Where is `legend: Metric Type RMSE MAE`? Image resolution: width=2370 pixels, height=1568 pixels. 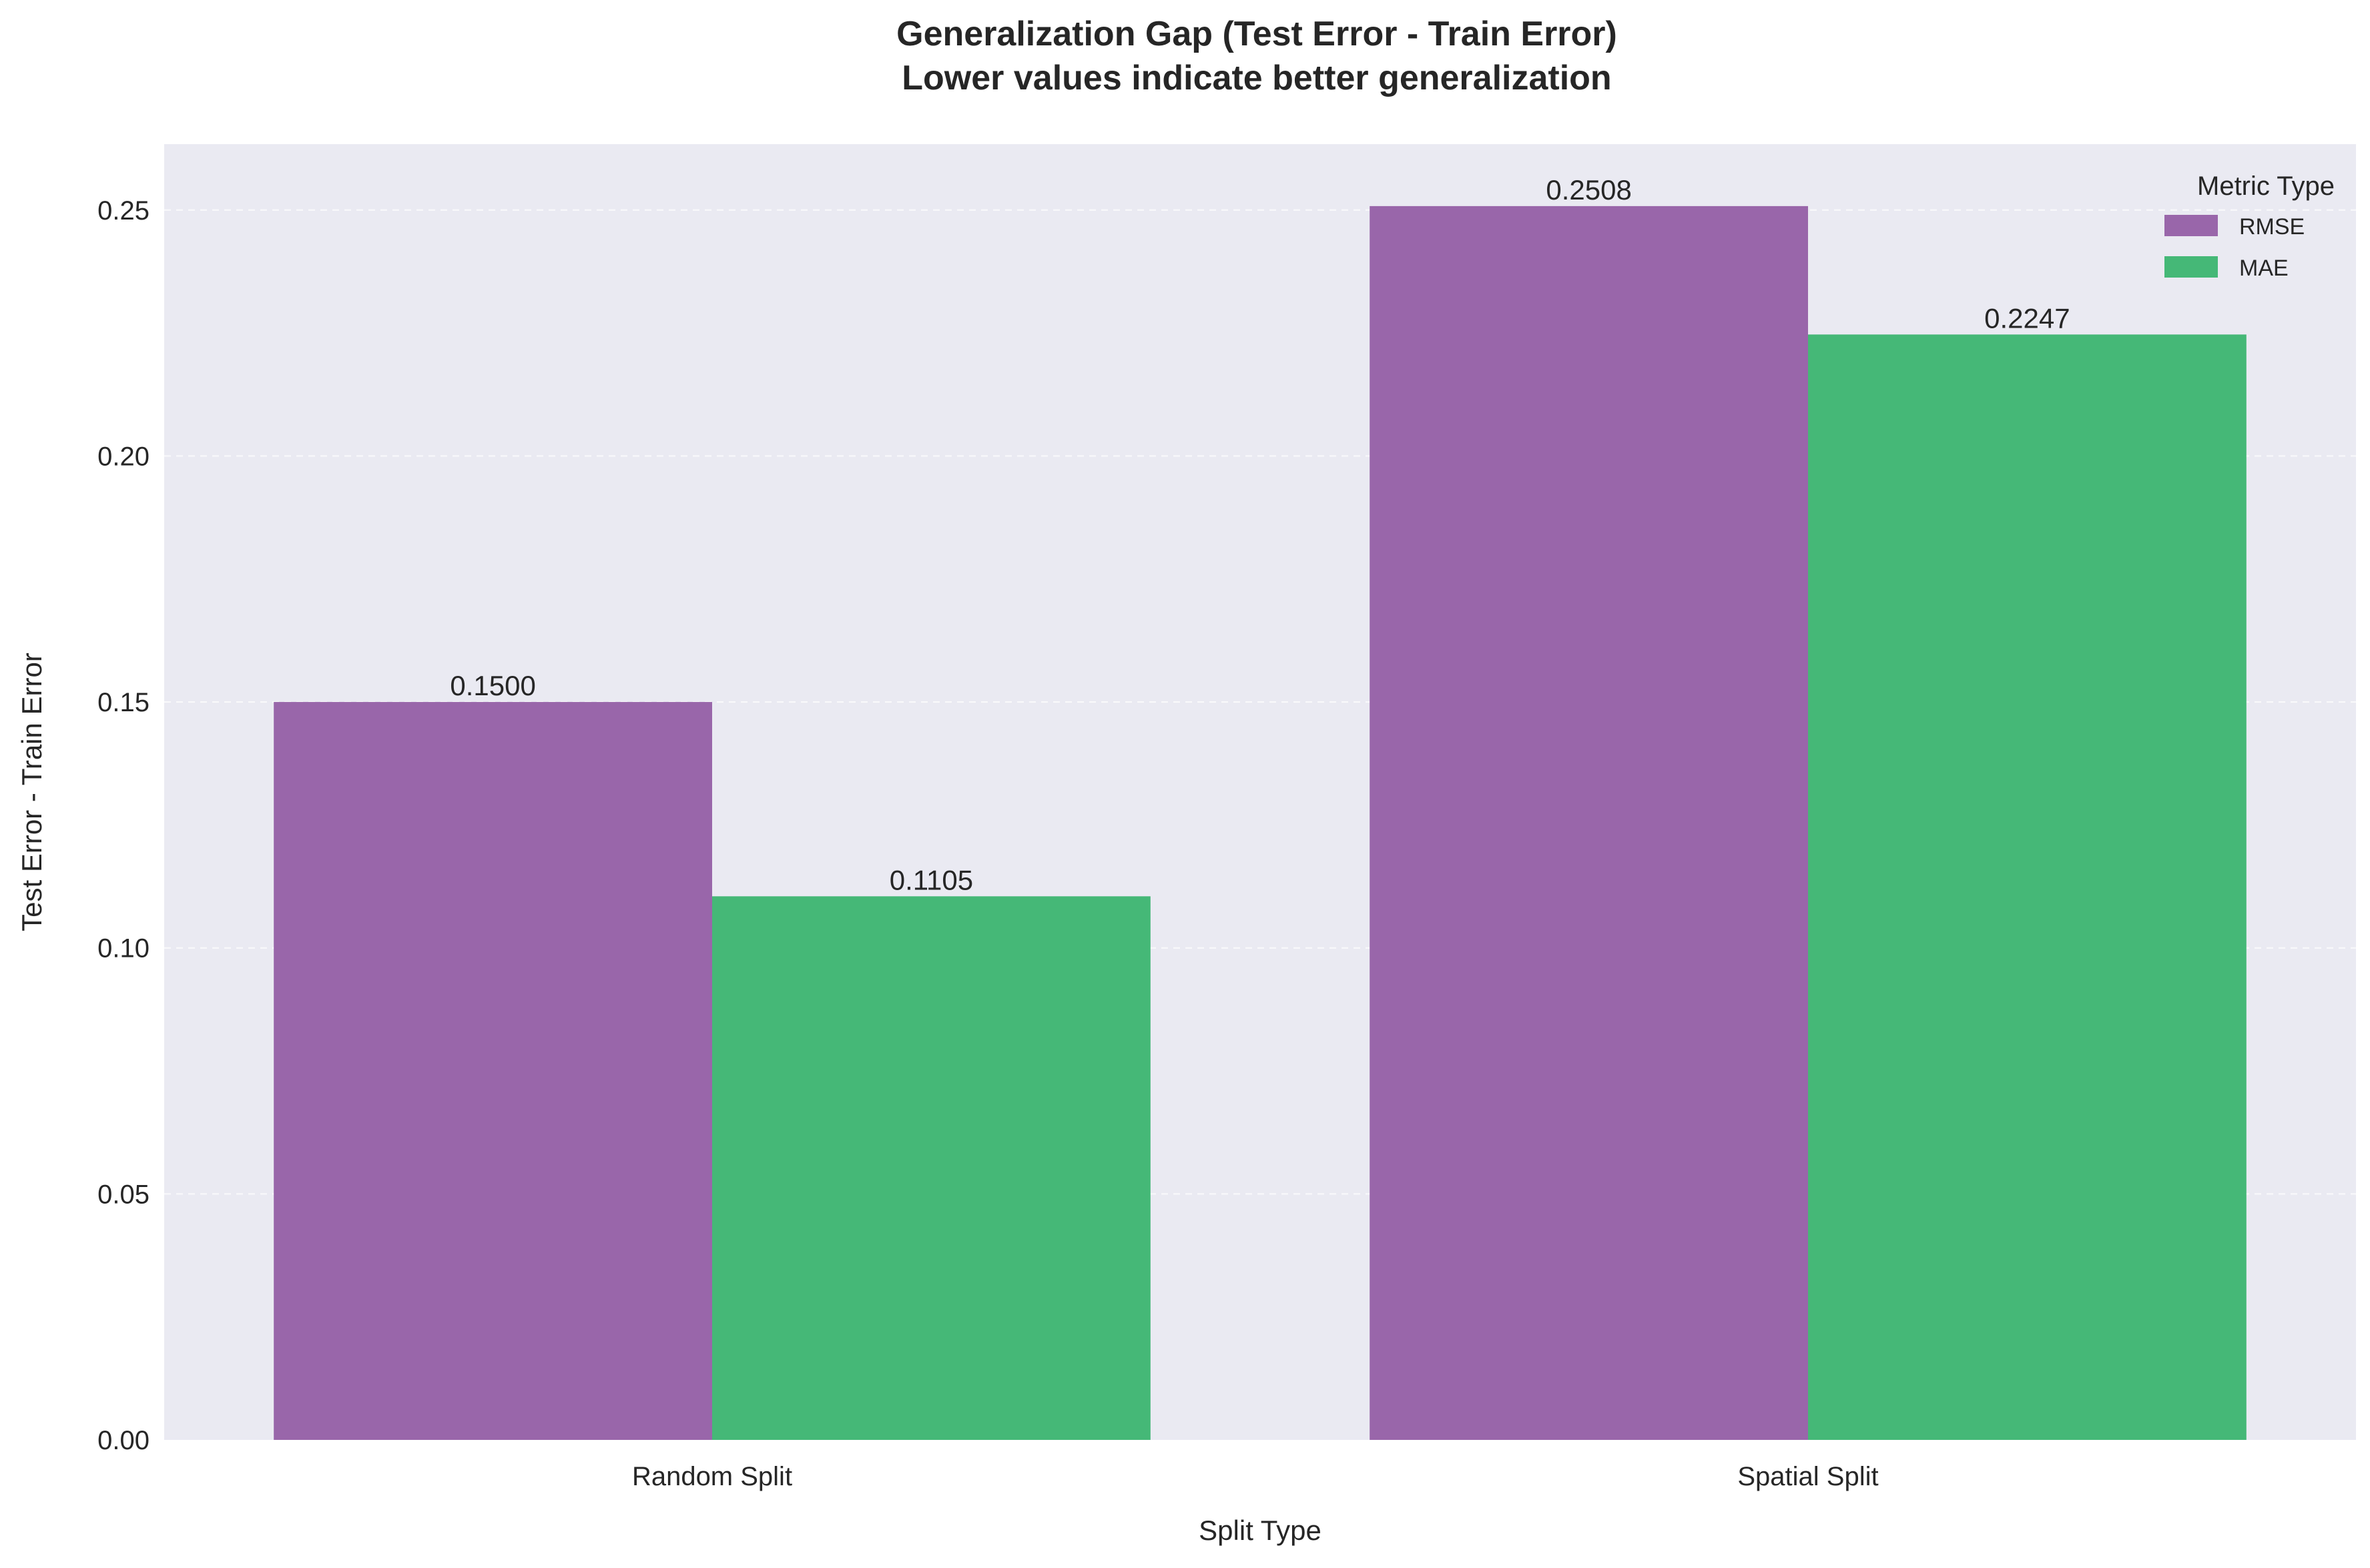 legend: Metric Type RMSE MAE is located at coordinates (2249, 226).